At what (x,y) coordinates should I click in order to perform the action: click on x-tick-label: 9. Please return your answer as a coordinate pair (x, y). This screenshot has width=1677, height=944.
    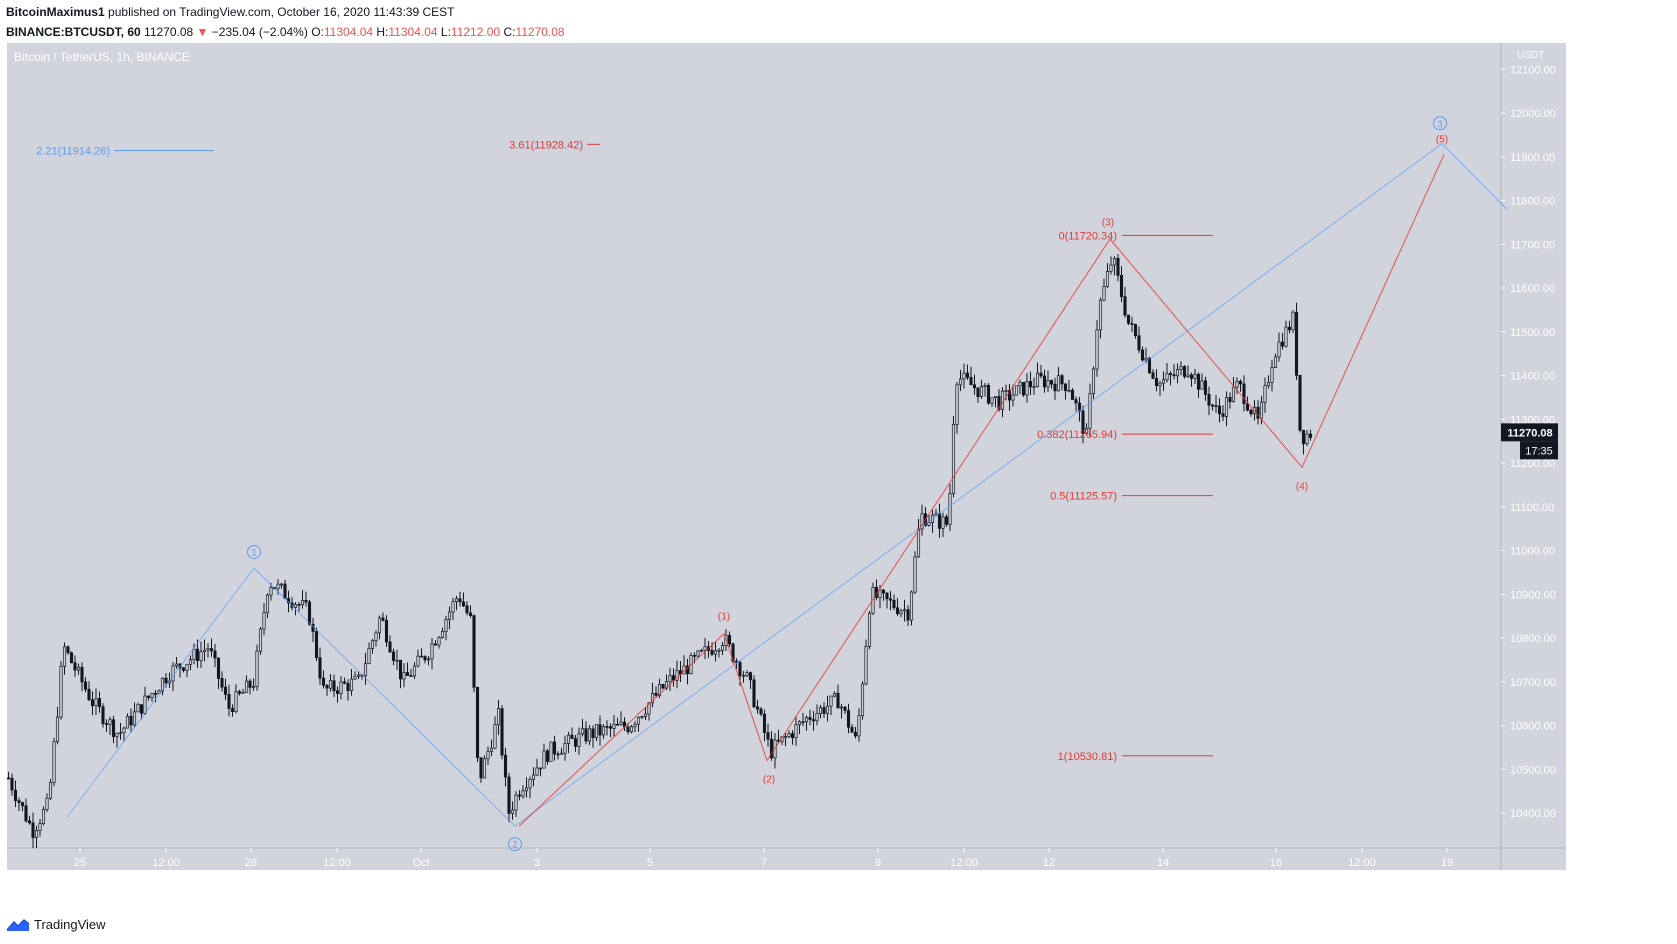
    Looking at the image, I should click on (878, 863).